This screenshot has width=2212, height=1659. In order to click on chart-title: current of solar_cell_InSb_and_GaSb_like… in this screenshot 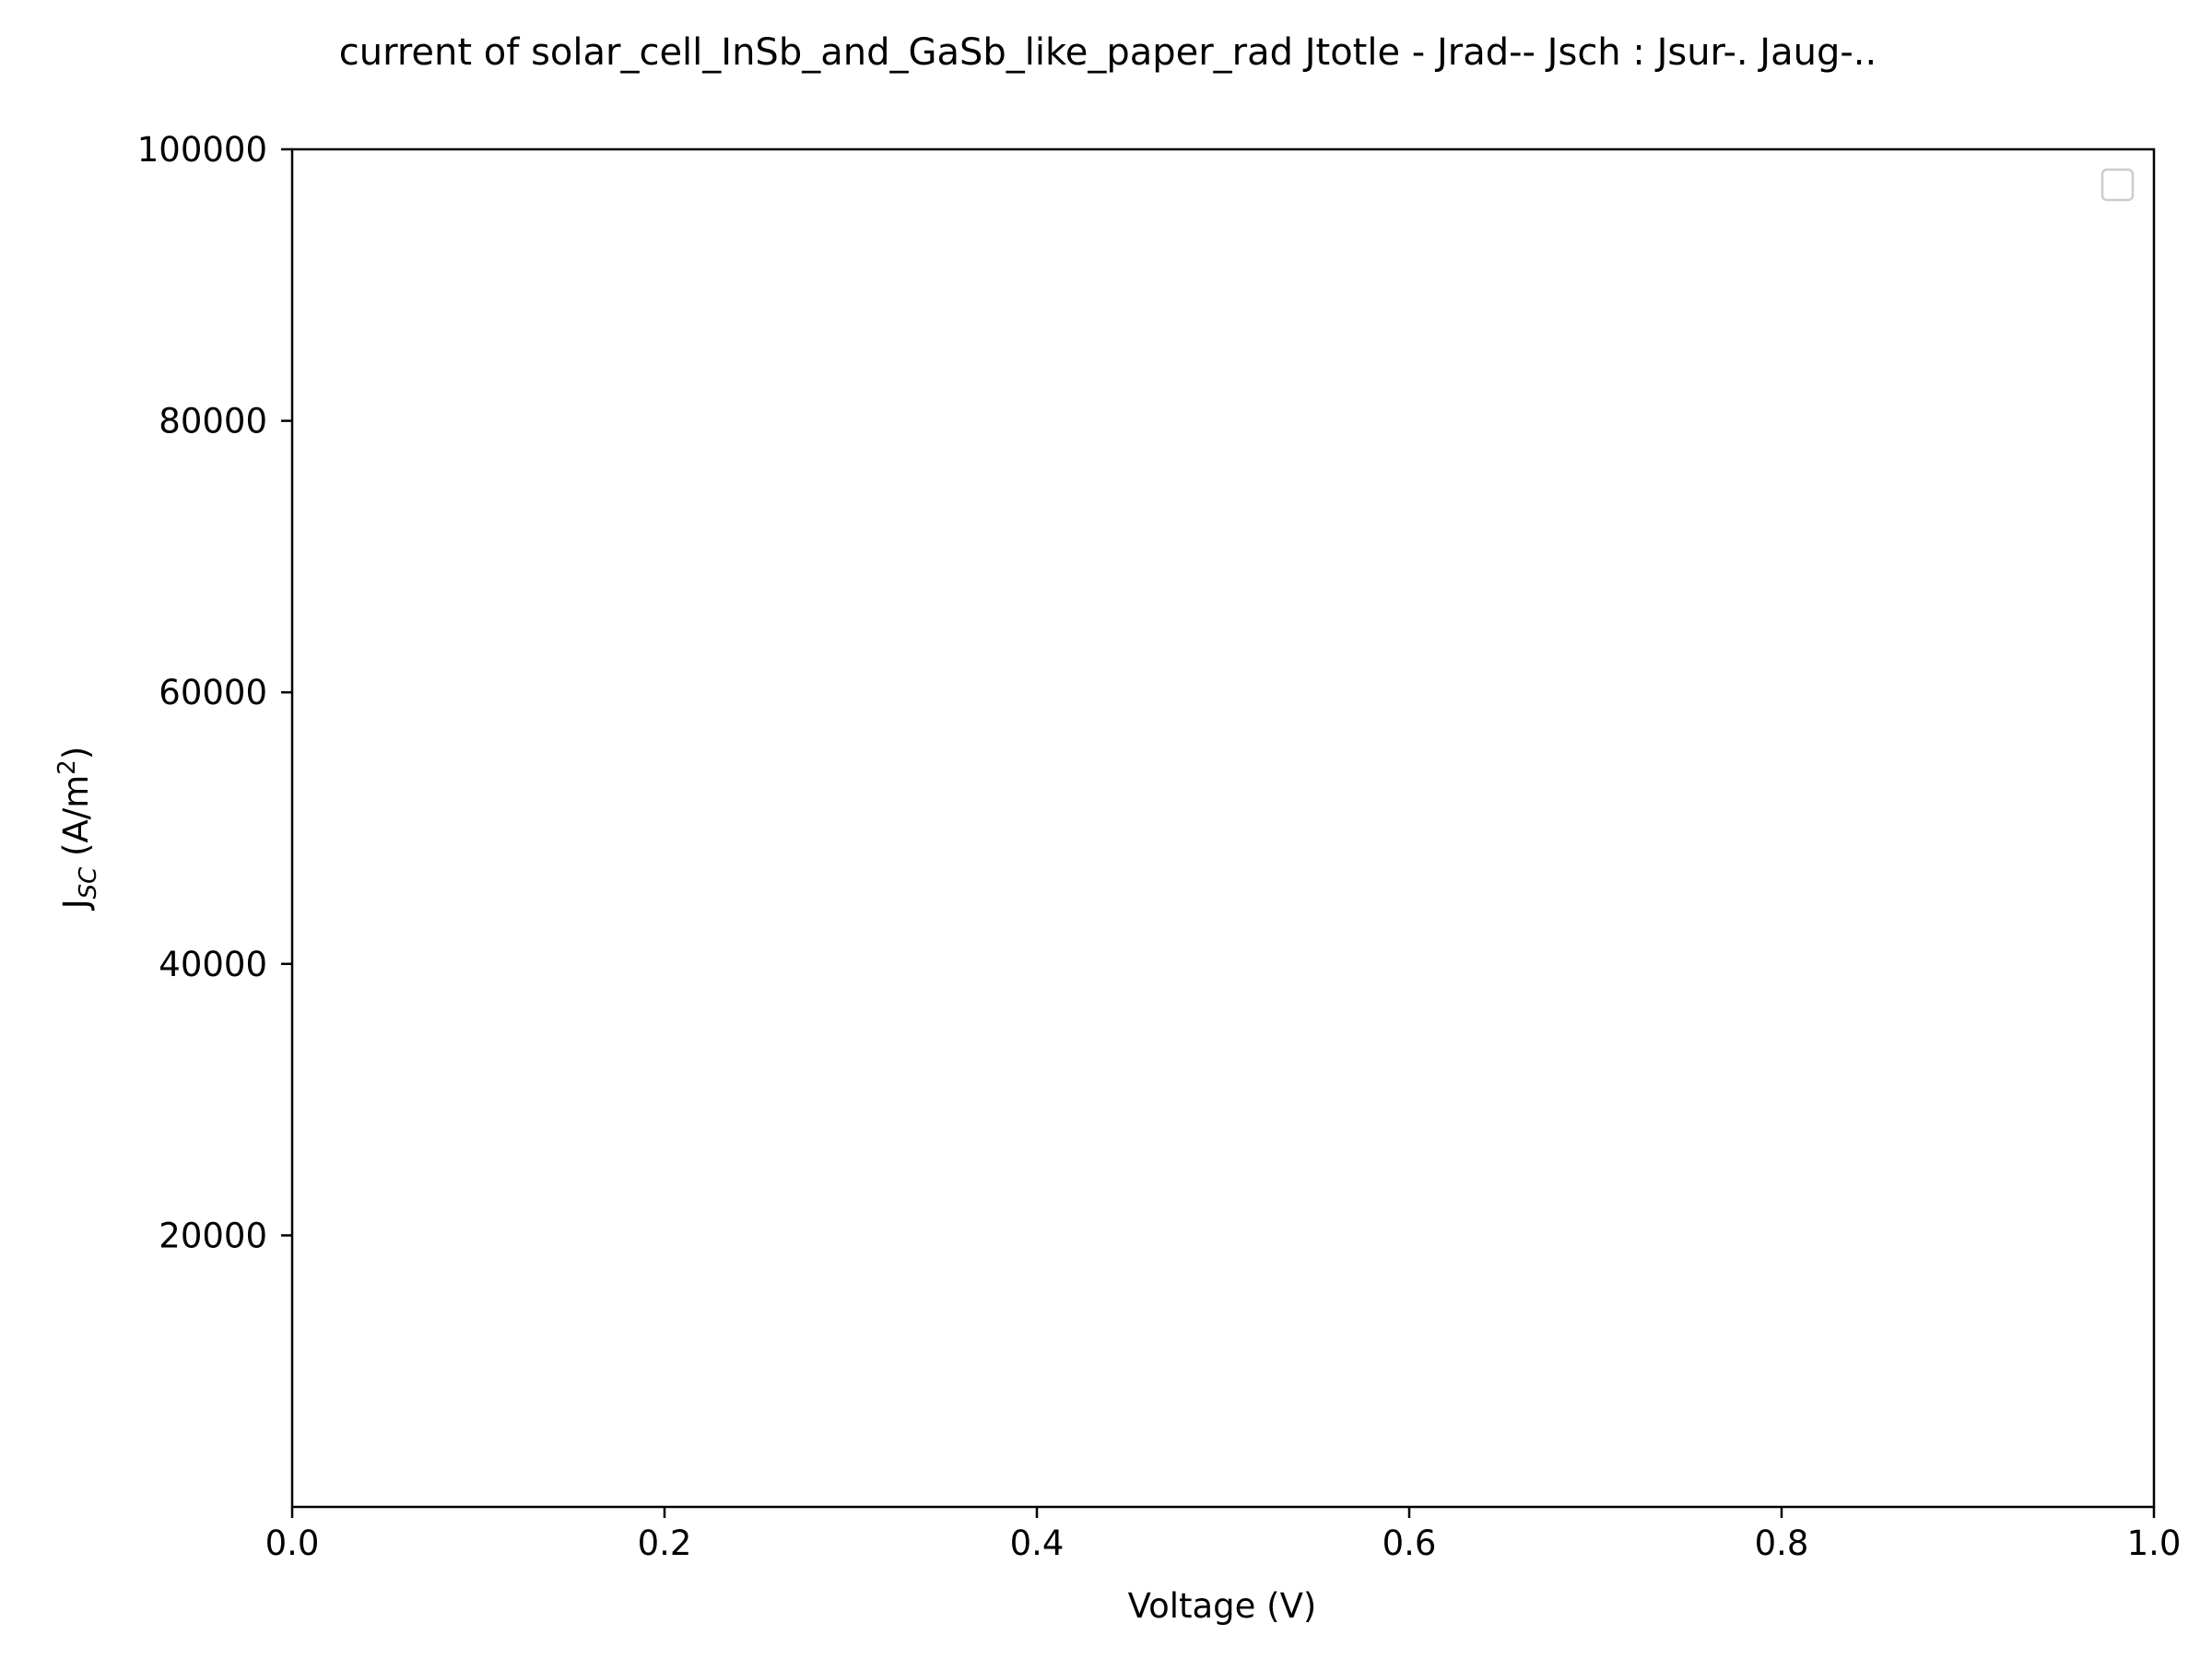, I will do `click(1108, 52)`.